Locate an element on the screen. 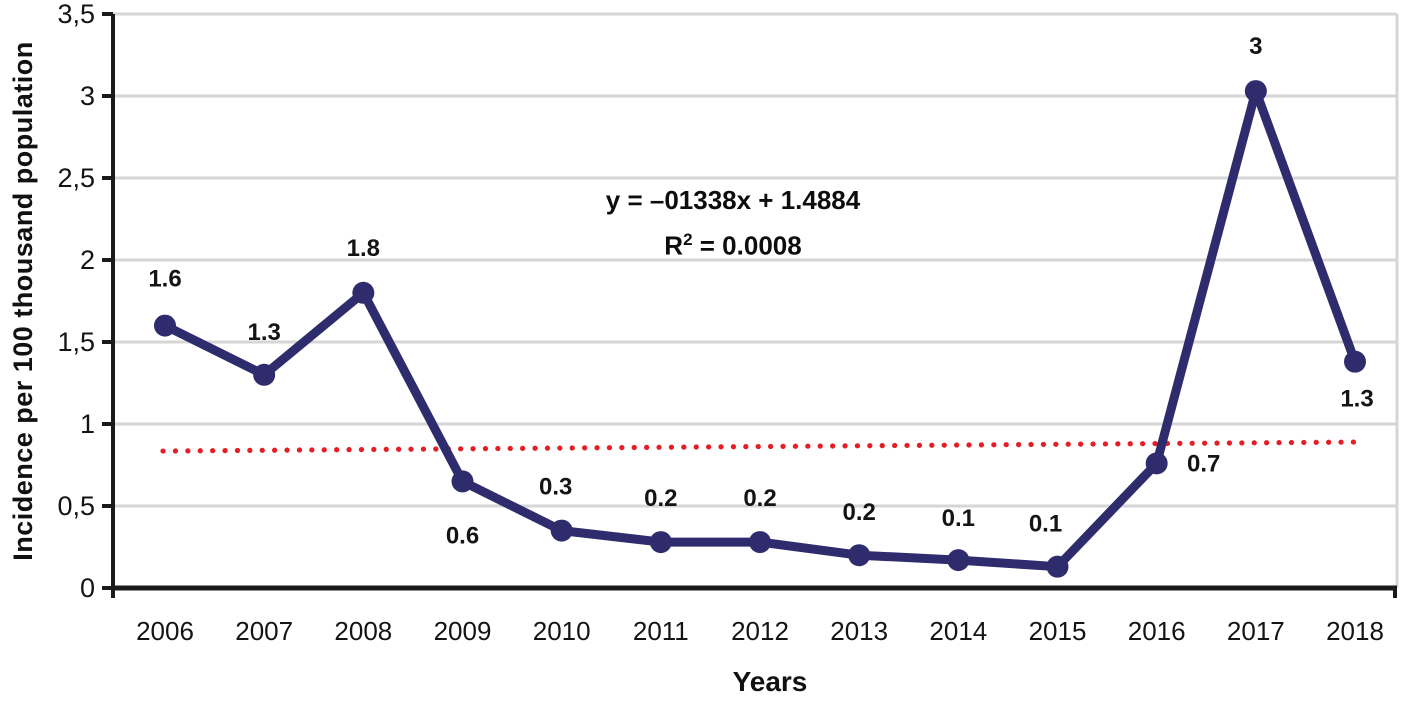 Image resolution: width=1417 pixels, height=707 pixels. data-label-2015: 0.1 is located at coordinates (1045, 524).